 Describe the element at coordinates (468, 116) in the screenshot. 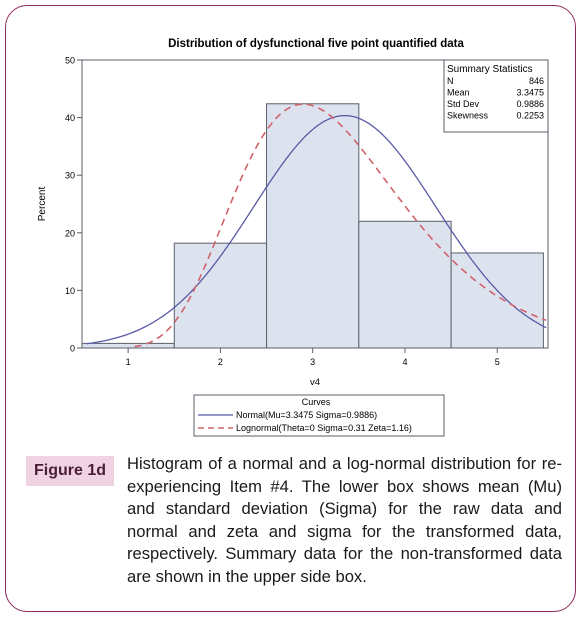

I see `summary-row-label: Skewness` at that location.